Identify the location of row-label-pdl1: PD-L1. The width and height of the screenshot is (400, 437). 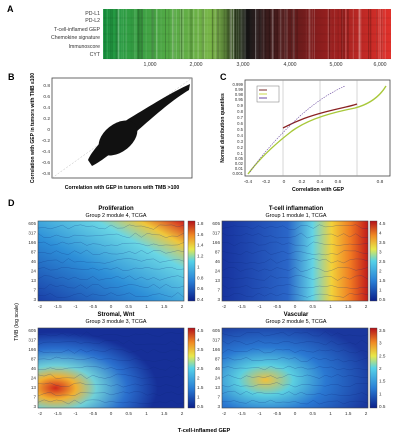
(92, 14).